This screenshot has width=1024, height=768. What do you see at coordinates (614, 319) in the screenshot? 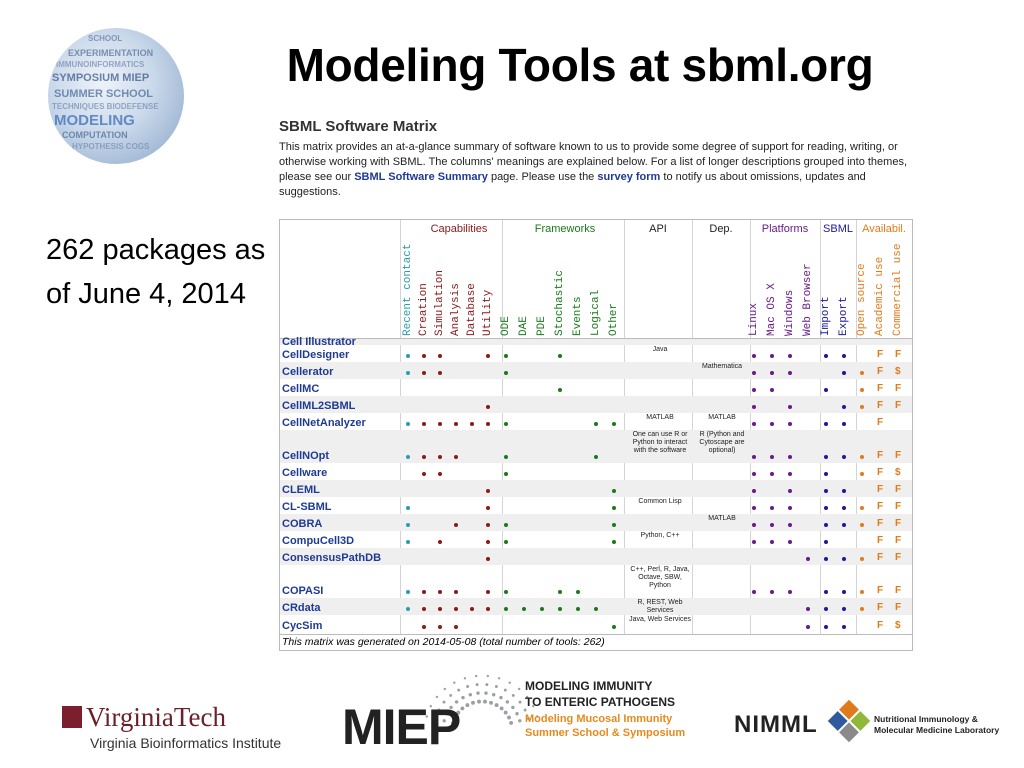
I see `column-header: Other` at bounding box center [614, 319].